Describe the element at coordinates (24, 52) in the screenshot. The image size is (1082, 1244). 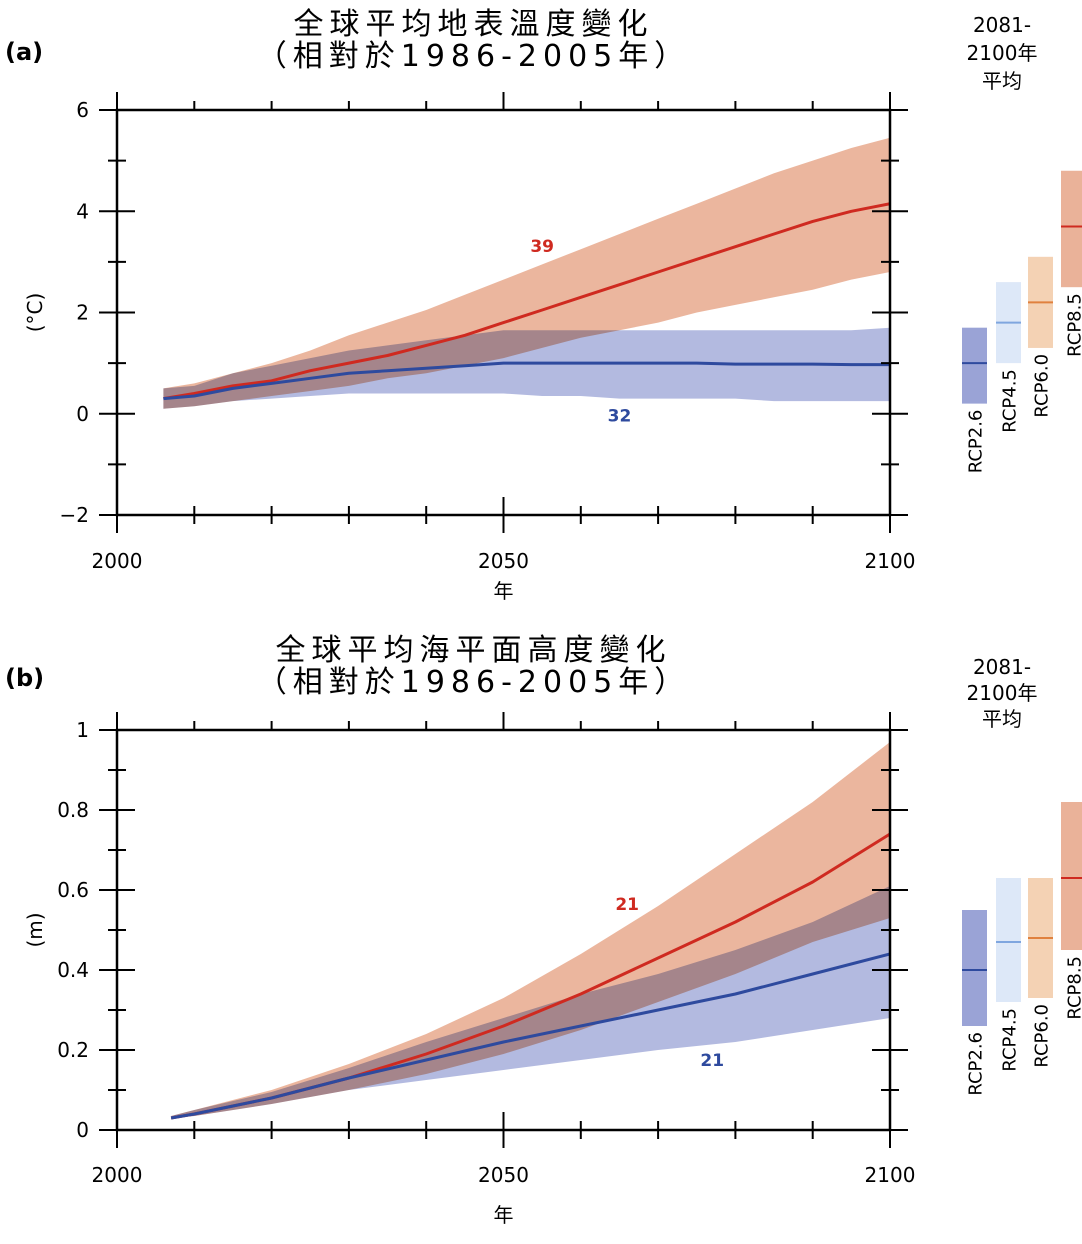
I see `panel-label: (a)` at that location.